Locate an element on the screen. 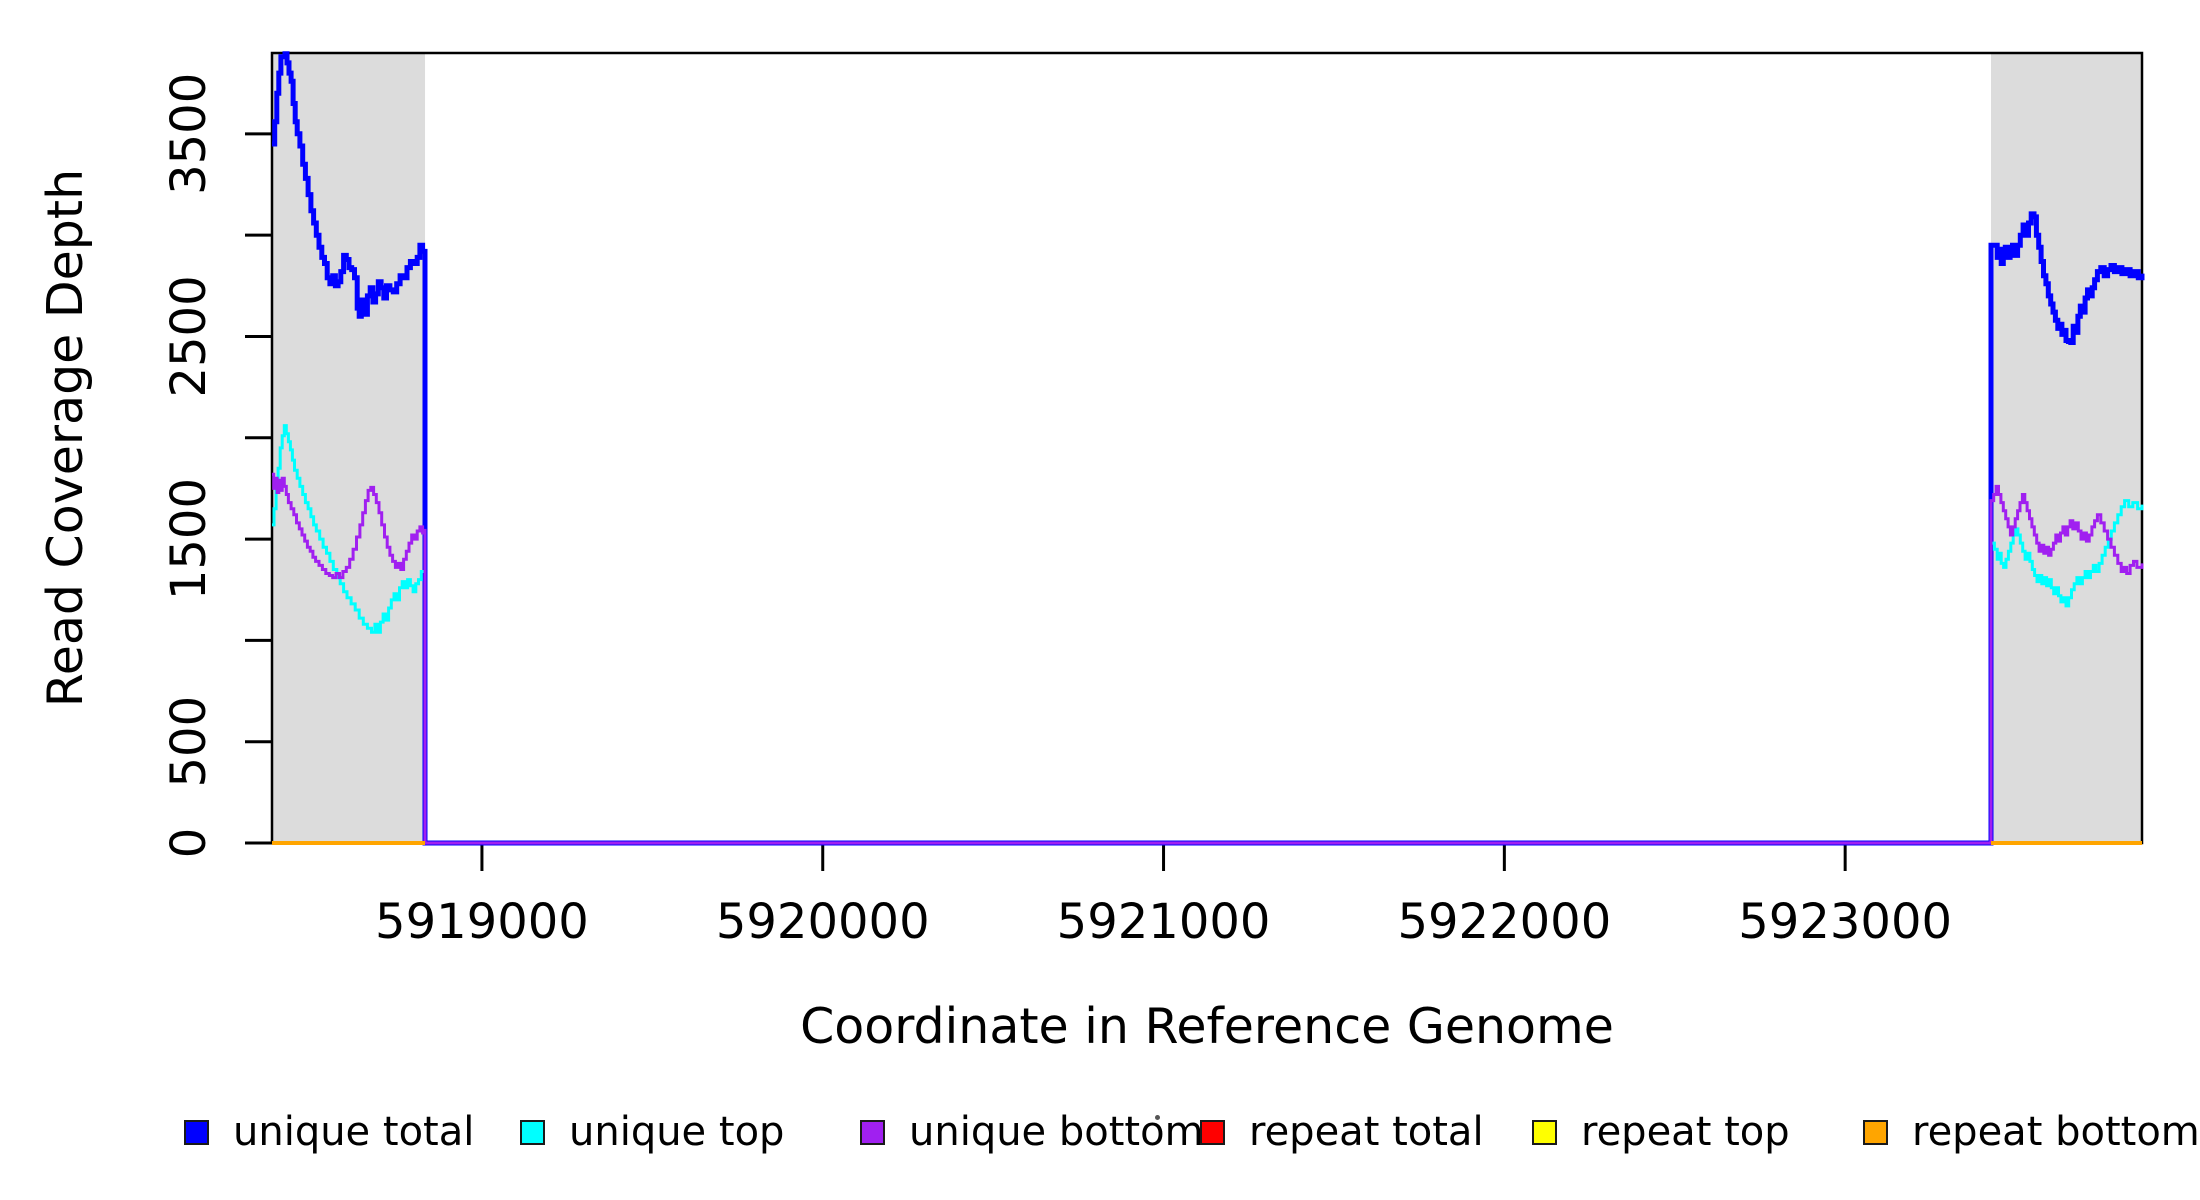 Image resolution: width=2200 pixels, height=1200 pixels. legend-item-repeat-total: repeat total is located at coordinates (1342, 1132).